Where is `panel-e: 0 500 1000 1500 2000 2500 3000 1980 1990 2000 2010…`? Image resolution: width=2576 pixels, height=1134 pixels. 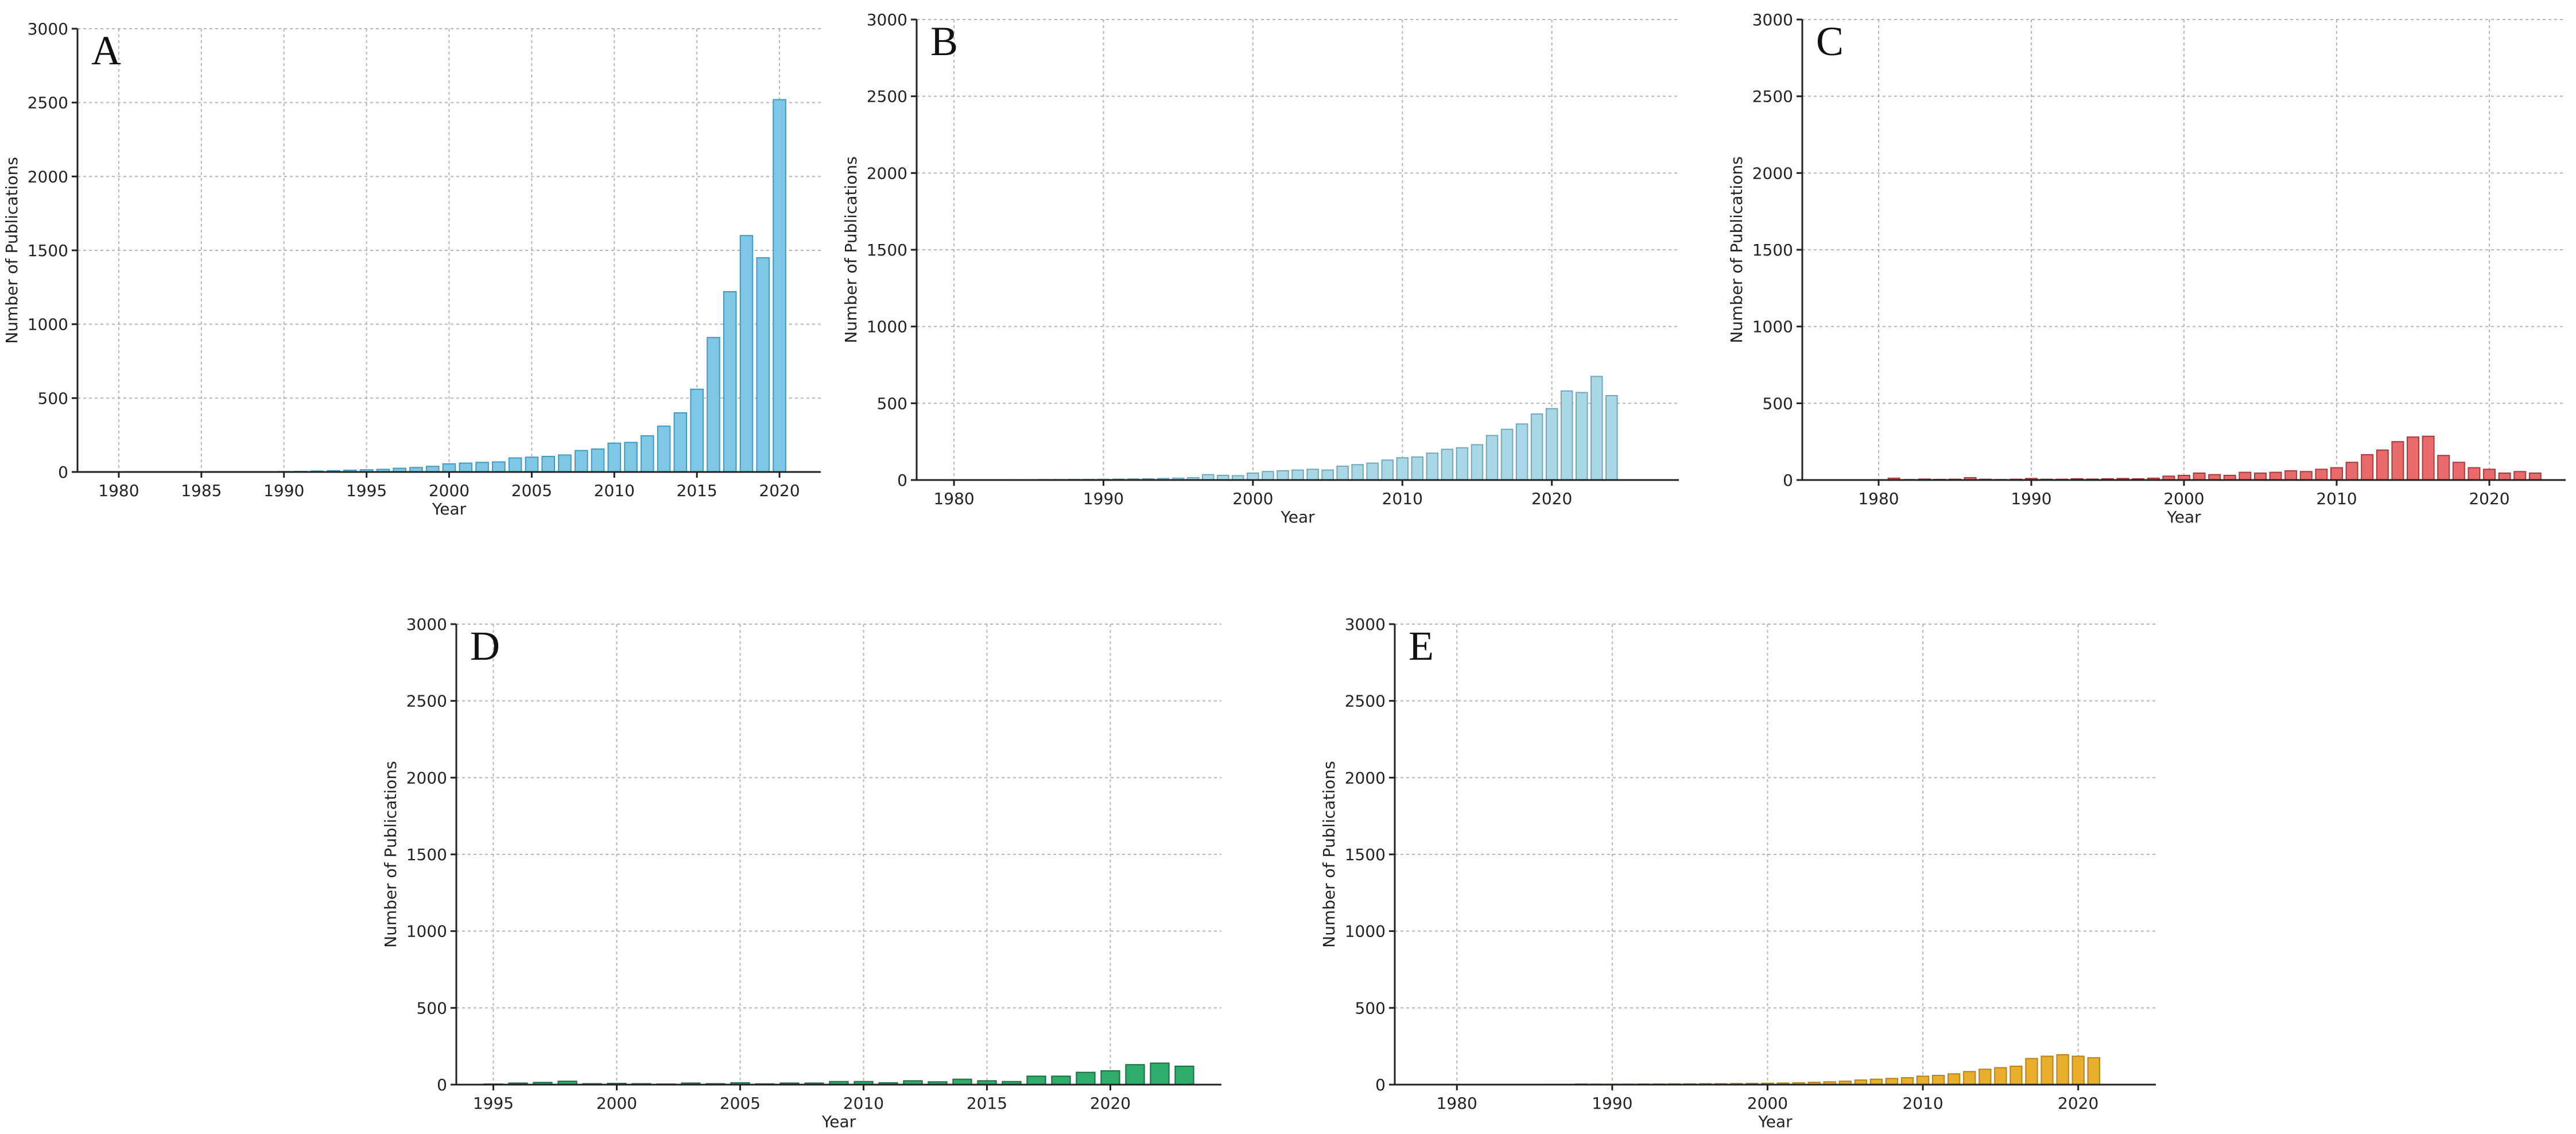
panel-e: 0 500 1000 1500 2000 2500 3000 1980 1990 2000 2010… is located at coordinates (1738, 873).